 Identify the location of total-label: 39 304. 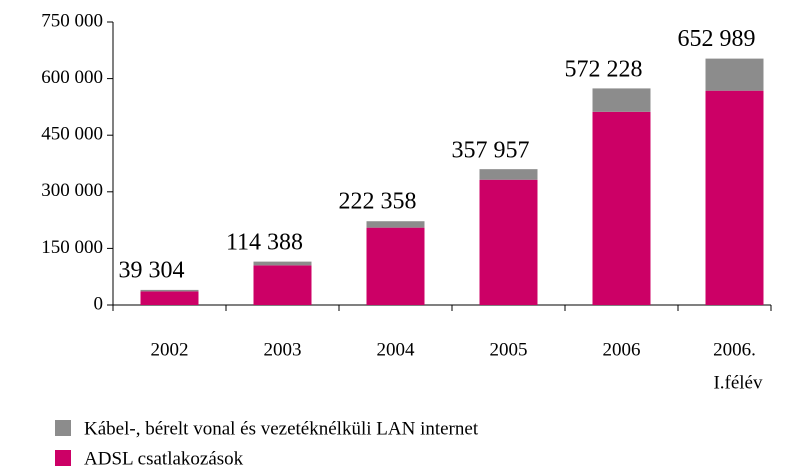
(152, 271).